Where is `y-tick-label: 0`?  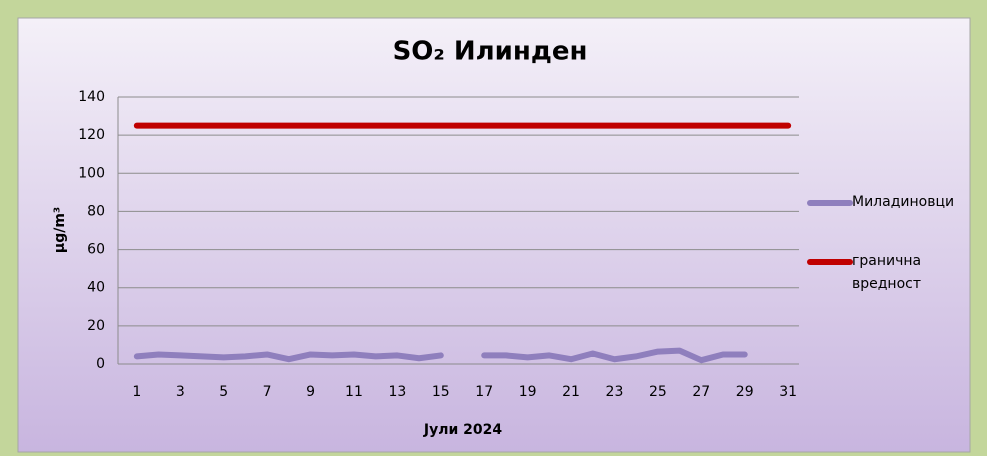 y-tick-label: 0 is located at coordinates (100, 364).